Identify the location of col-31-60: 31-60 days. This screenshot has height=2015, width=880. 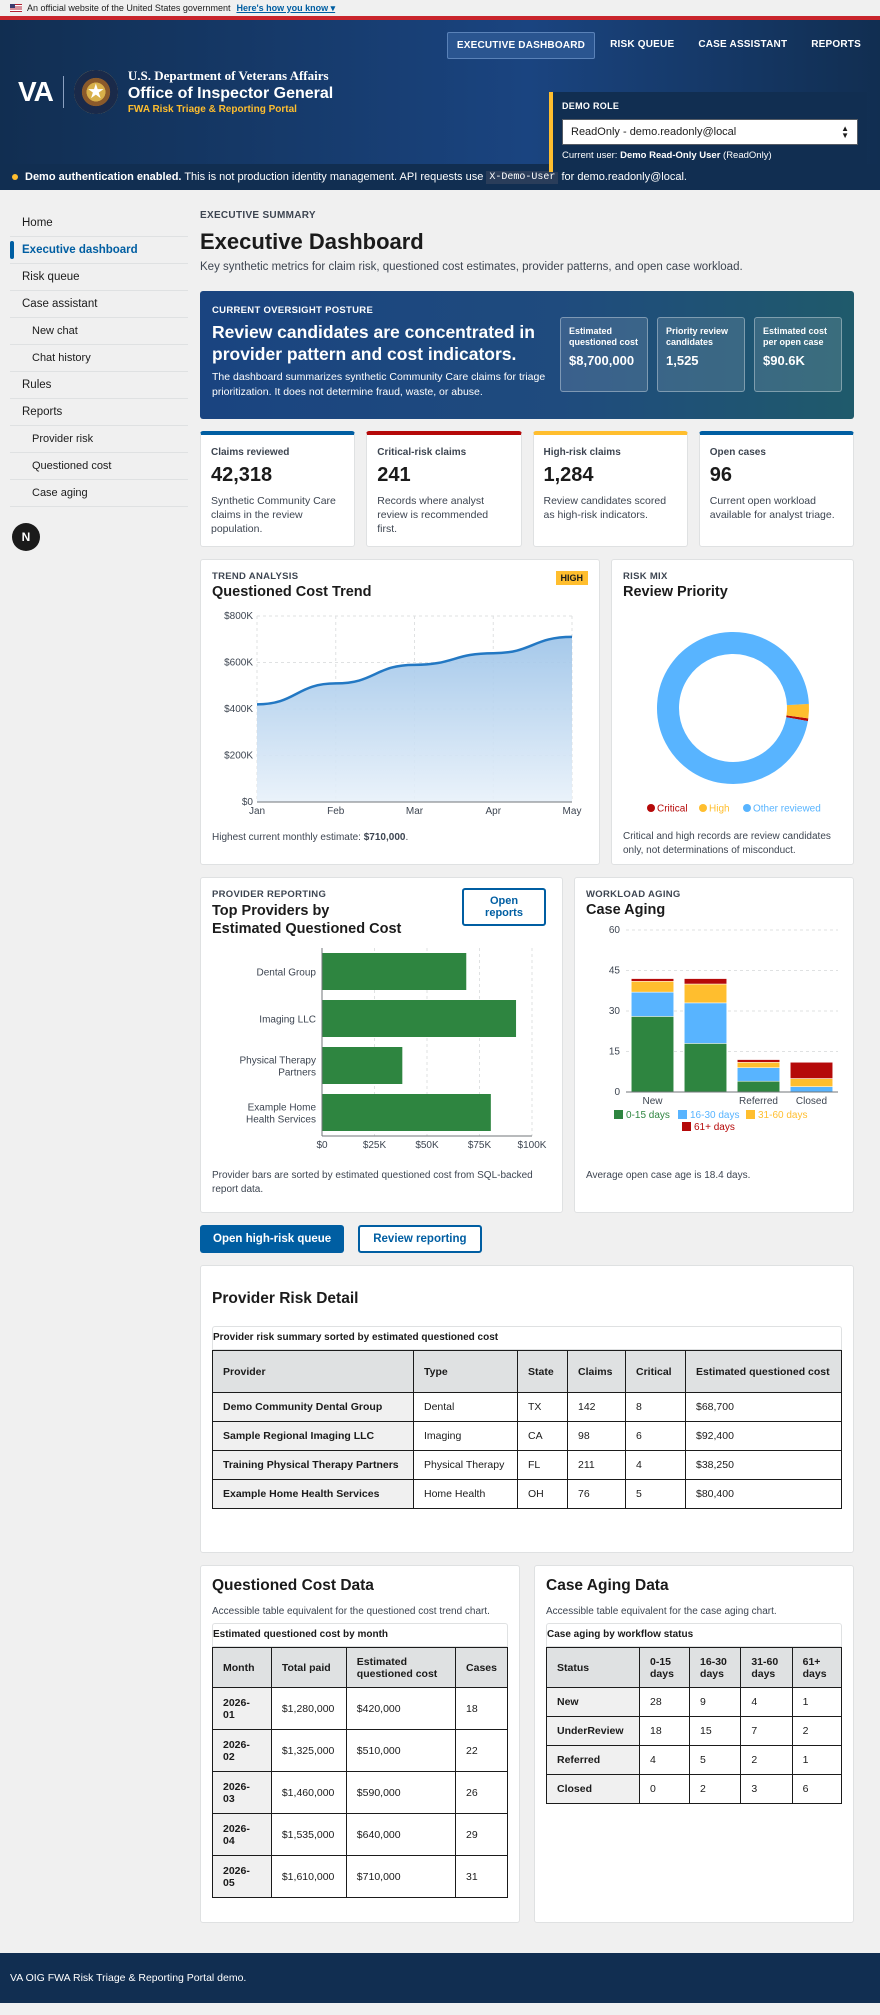
(766, 1667).